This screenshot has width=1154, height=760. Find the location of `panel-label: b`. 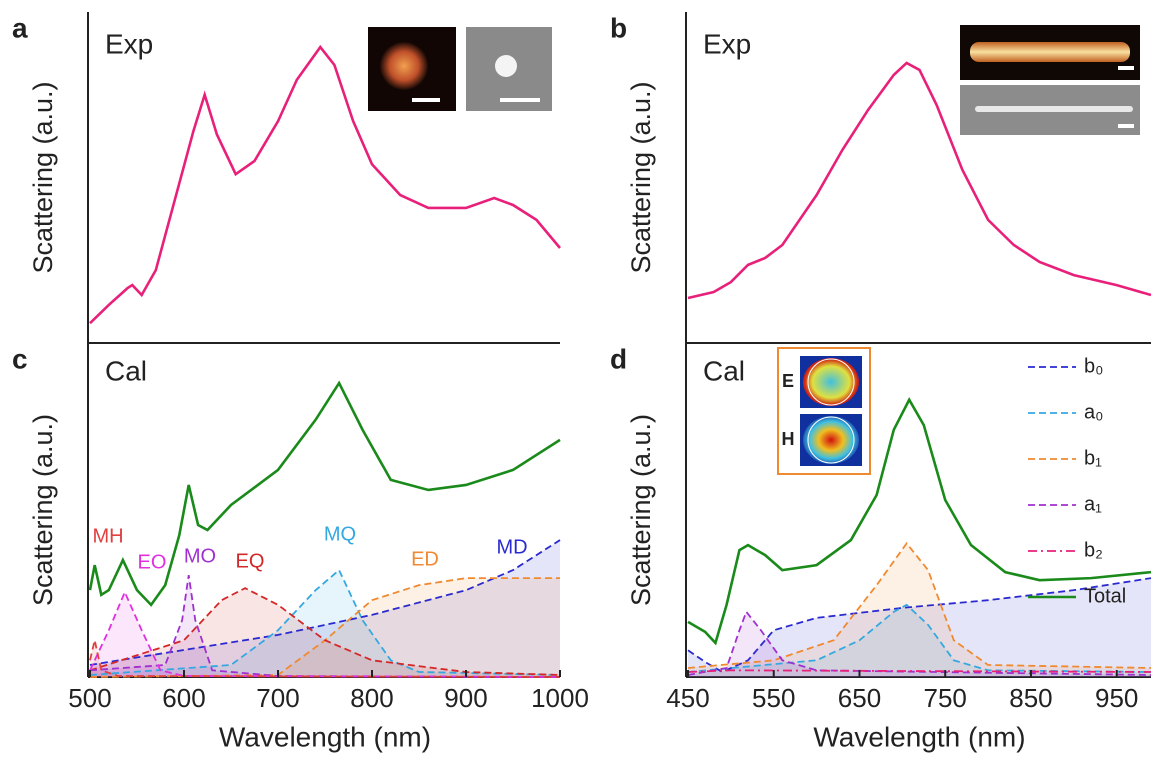

panel-label: b is located at coordinates (618, 27).